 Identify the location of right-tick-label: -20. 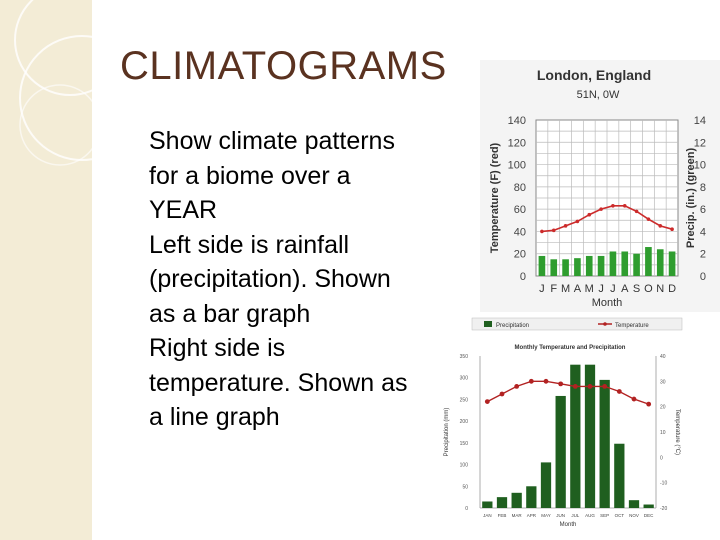
(663, 509).